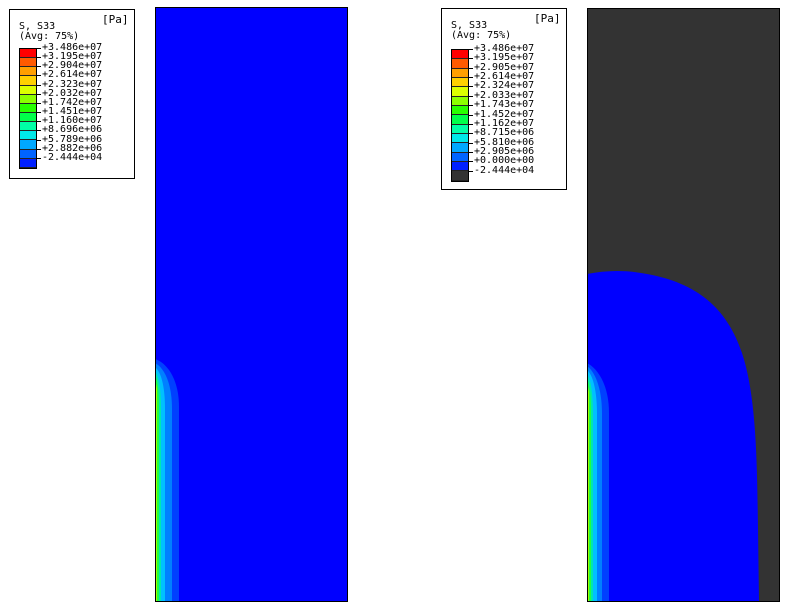  I want to click on scale-label: +2.904e+07, so click(72, 66).